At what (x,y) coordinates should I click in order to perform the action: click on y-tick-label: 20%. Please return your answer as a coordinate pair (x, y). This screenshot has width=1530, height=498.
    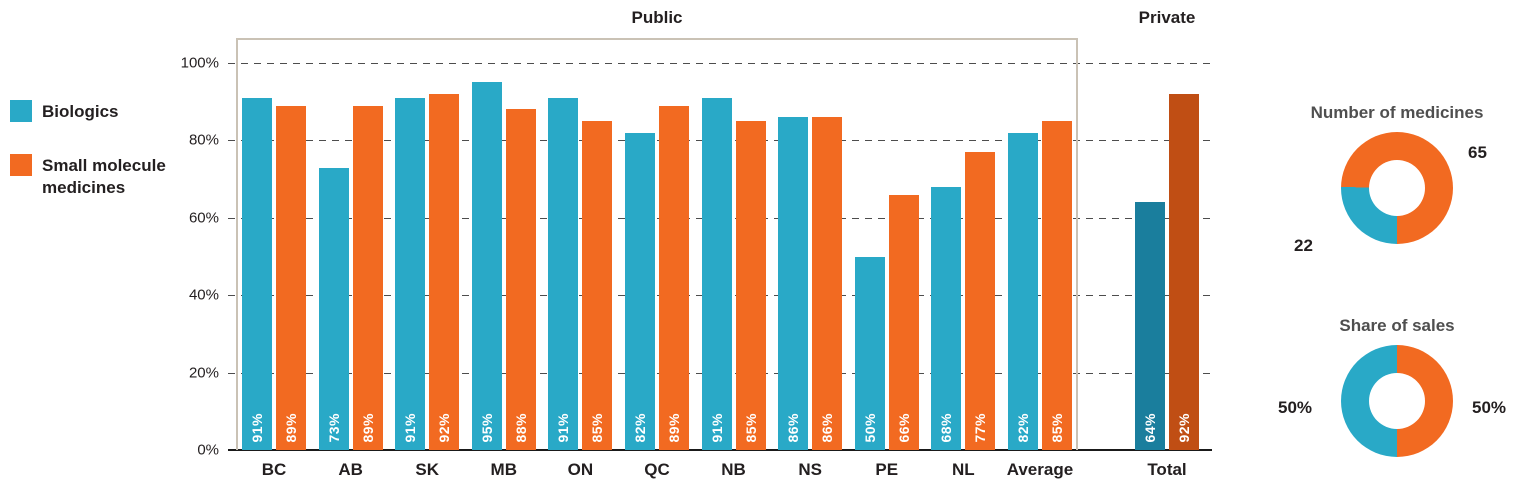
    Looking at the image, I should click on (203, 373).